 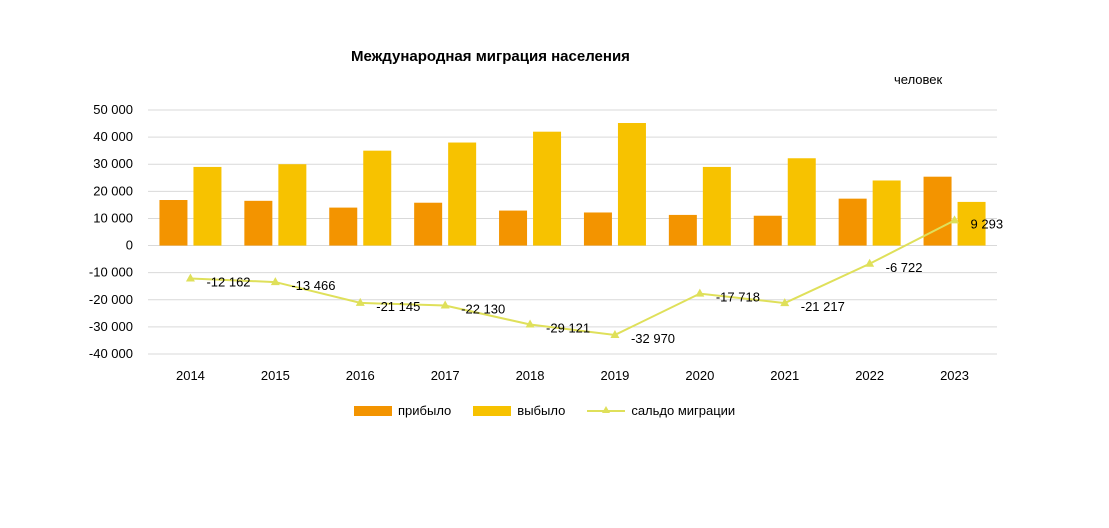 I want to click on x-tick-label: 2016, so click(x=360, y=375).